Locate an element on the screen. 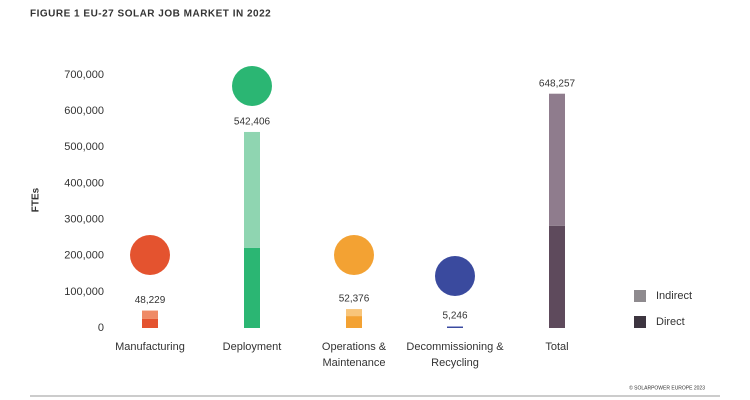  x-tick-label: Total is located at coordinates (557, 347).